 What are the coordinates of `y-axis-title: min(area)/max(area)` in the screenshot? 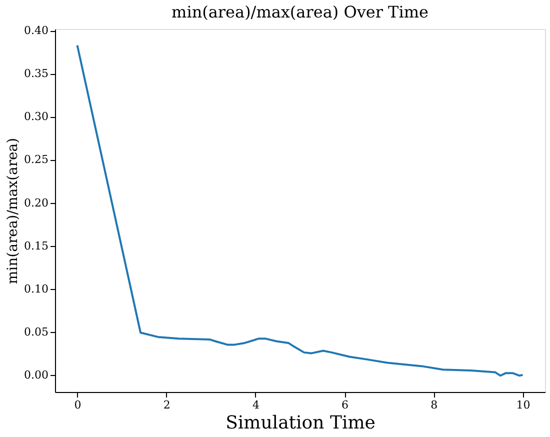 It's located at (13, 211).